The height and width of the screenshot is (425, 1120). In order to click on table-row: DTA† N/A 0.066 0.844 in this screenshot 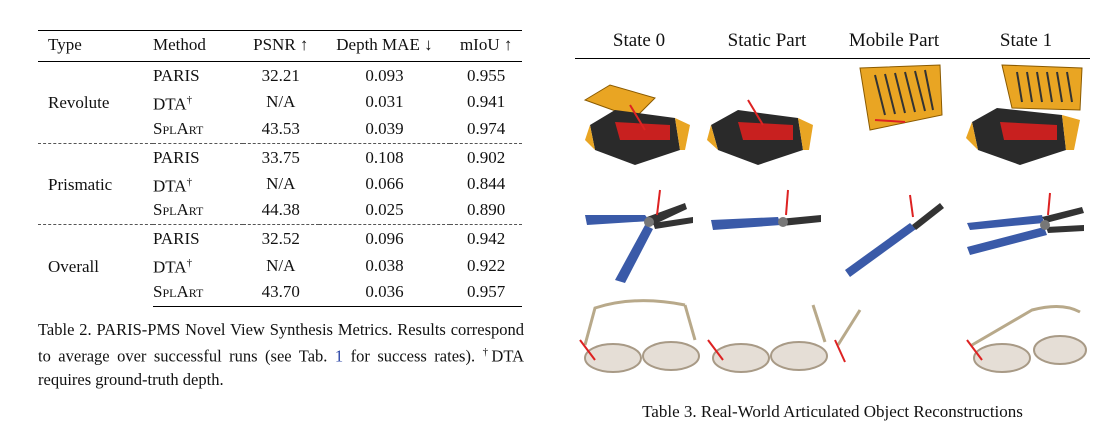, I will do `click(280, 184)`.